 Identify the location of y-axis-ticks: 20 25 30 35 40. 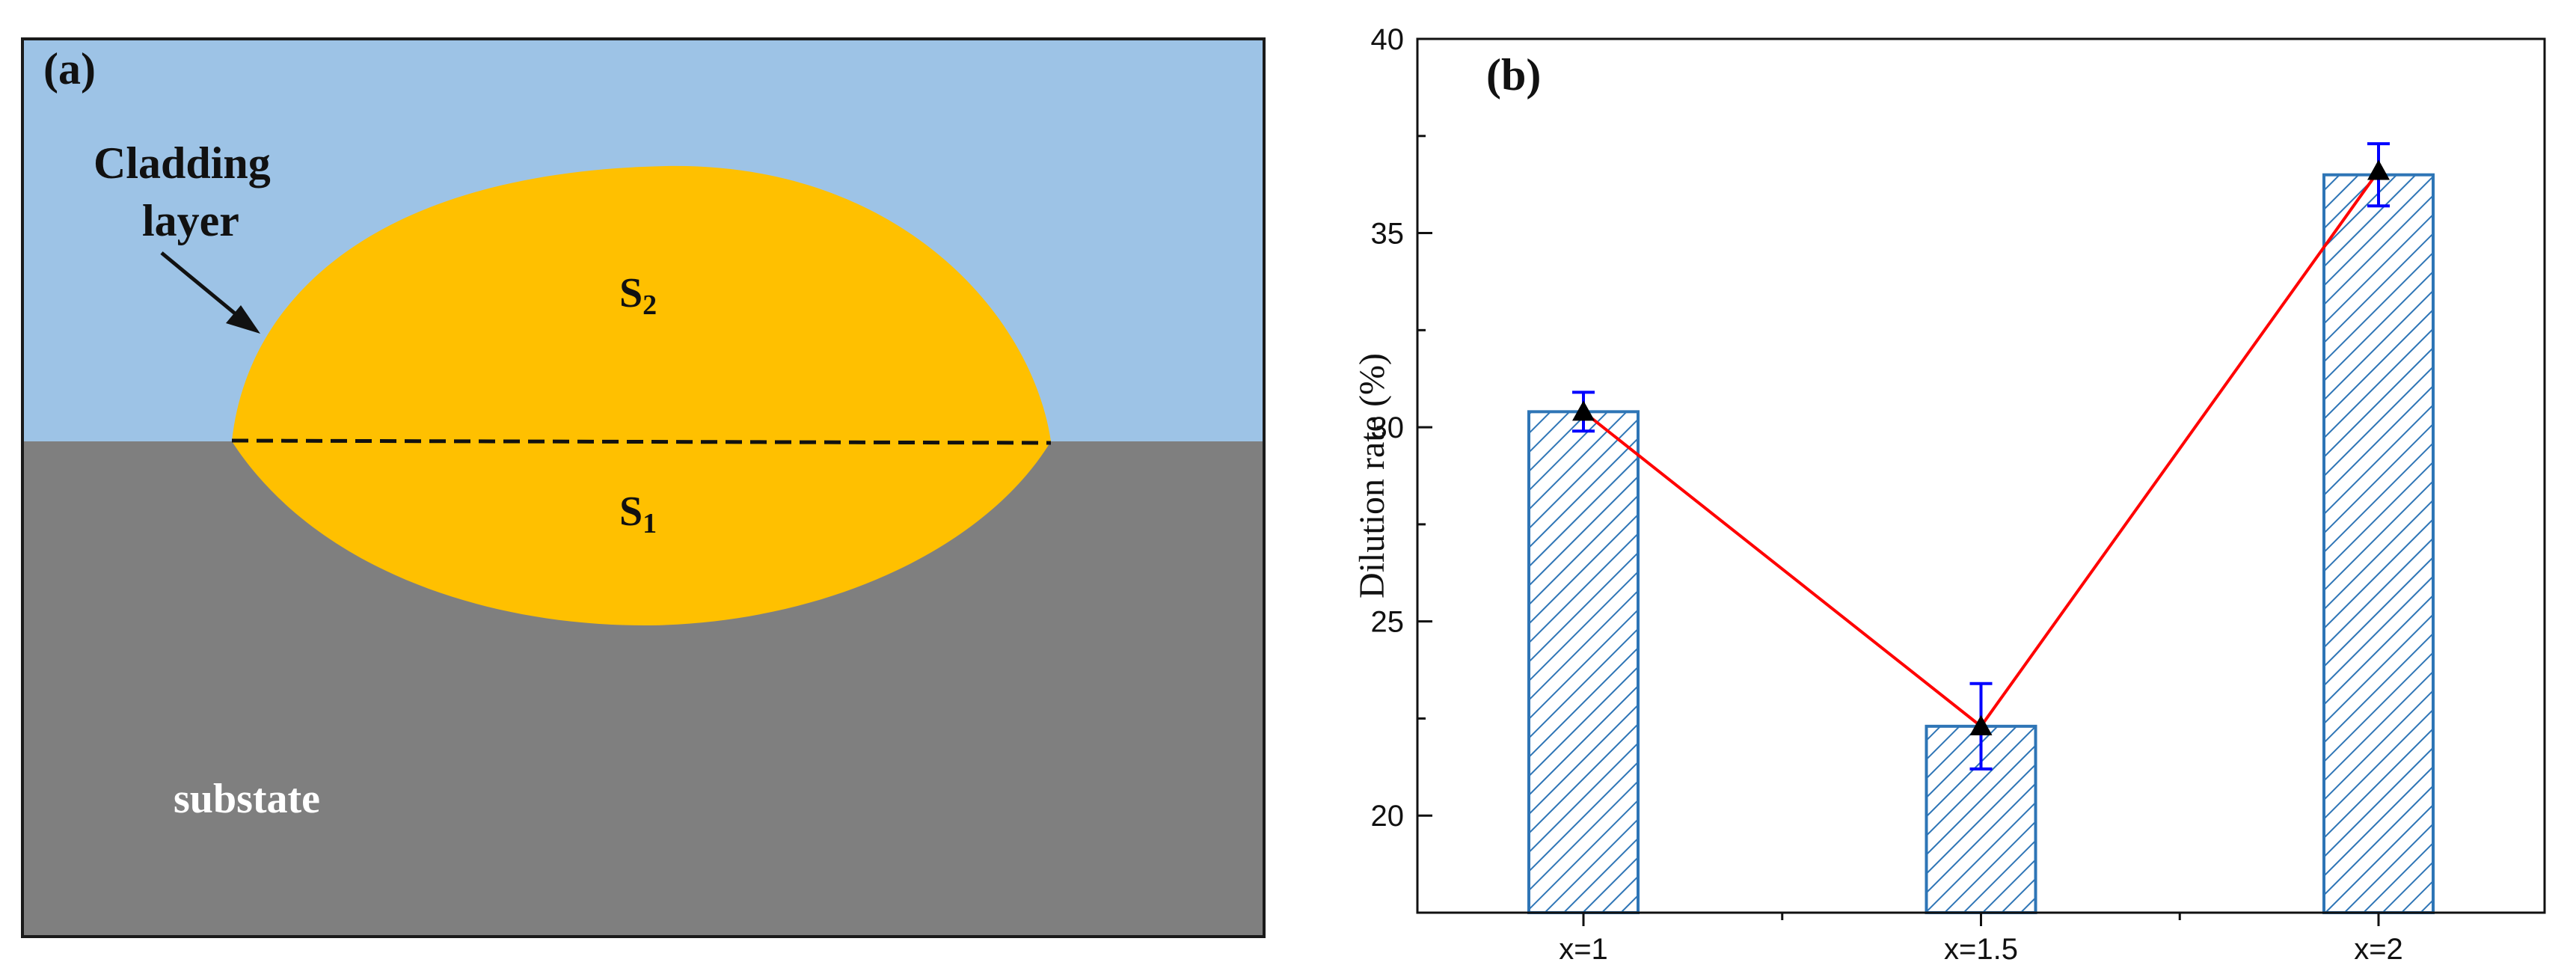
(1401, 428).